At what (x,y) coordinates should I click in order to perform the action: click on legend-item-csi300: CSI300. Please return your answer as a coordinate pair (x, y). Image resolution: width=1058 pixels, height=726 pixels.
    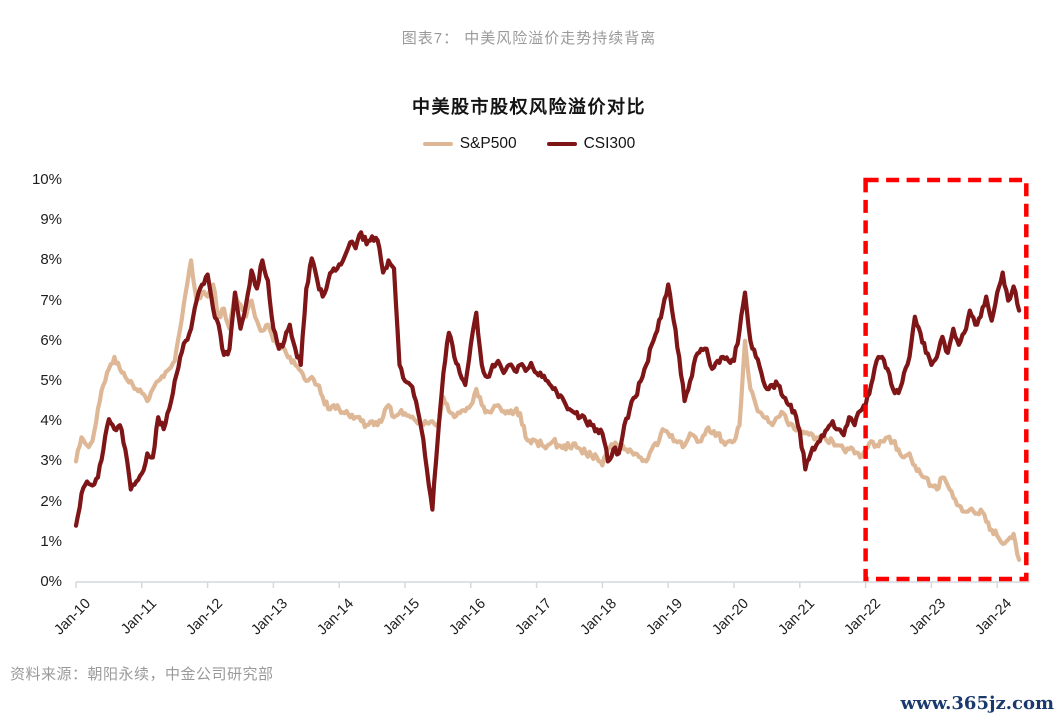
    Looking at the image, I should click on (591, 144).